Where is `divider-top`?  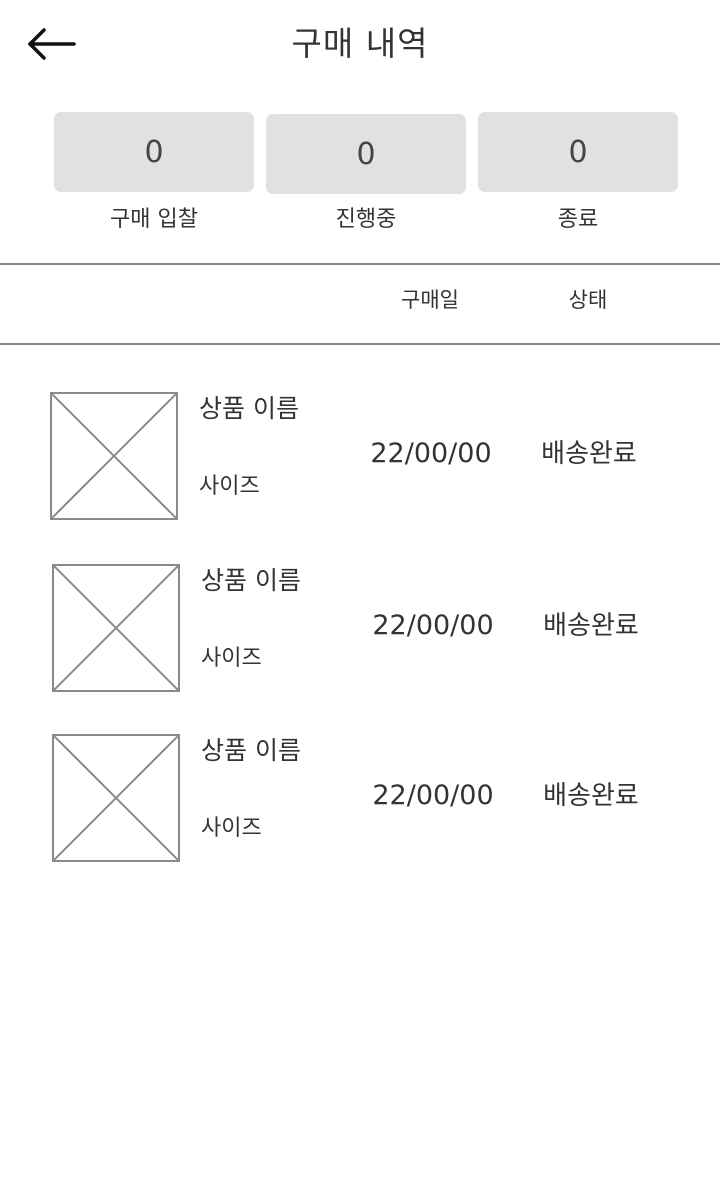 divider-top is located at coordinates (360, 264).